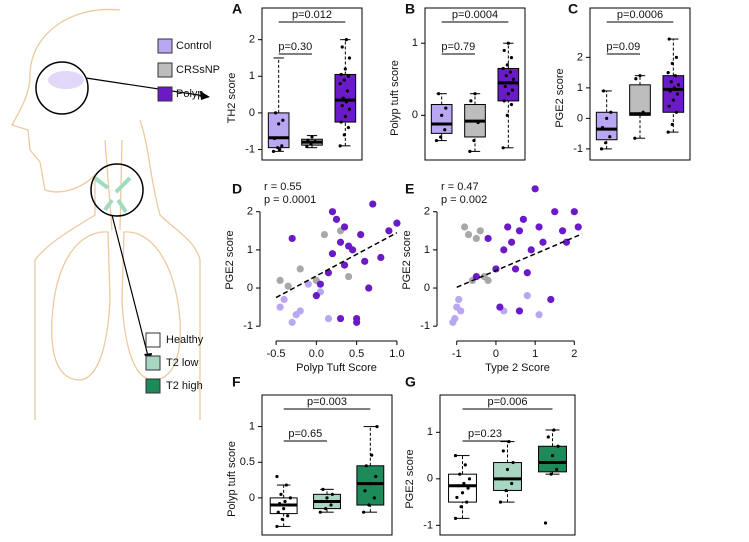 The width and height of the screenshot is (749, 542). What do you see at coordinates (517, 368) in the screenshot?
I see `x-axis-label: Type 2 Score` at bounding box center [517, 368].